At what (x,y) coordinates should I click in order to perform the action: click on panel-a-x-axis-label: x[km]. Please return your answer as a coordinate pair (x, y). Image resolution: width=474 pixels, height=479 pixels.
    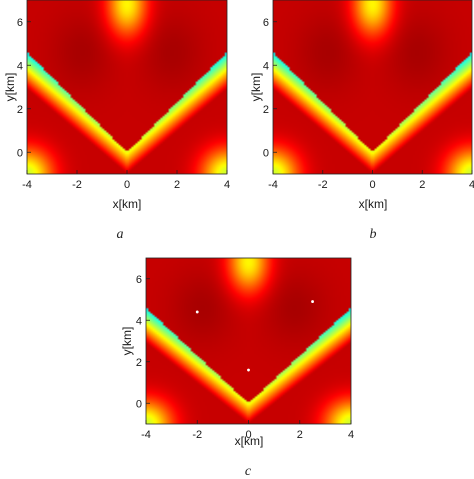
    Looking at the image, I should click on (127, 204).